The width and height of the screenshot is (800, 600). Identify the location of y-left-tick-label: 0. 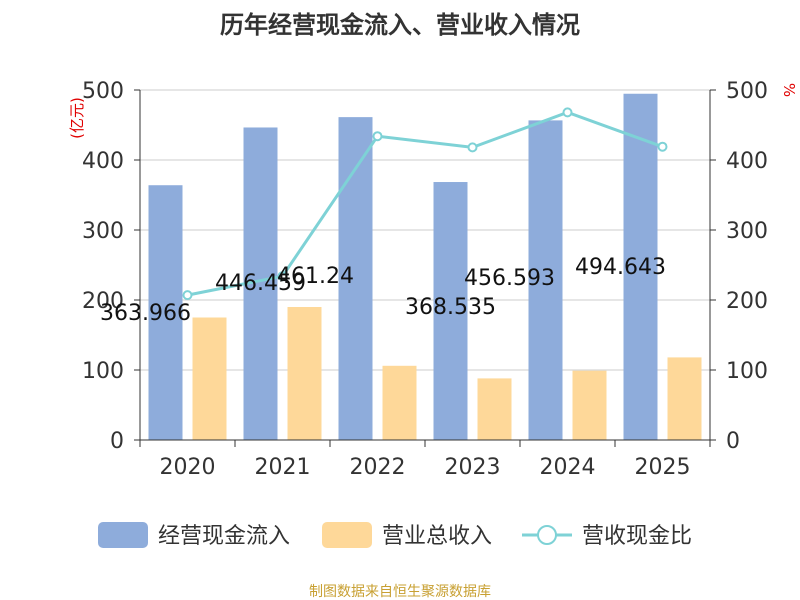
(117, 441).